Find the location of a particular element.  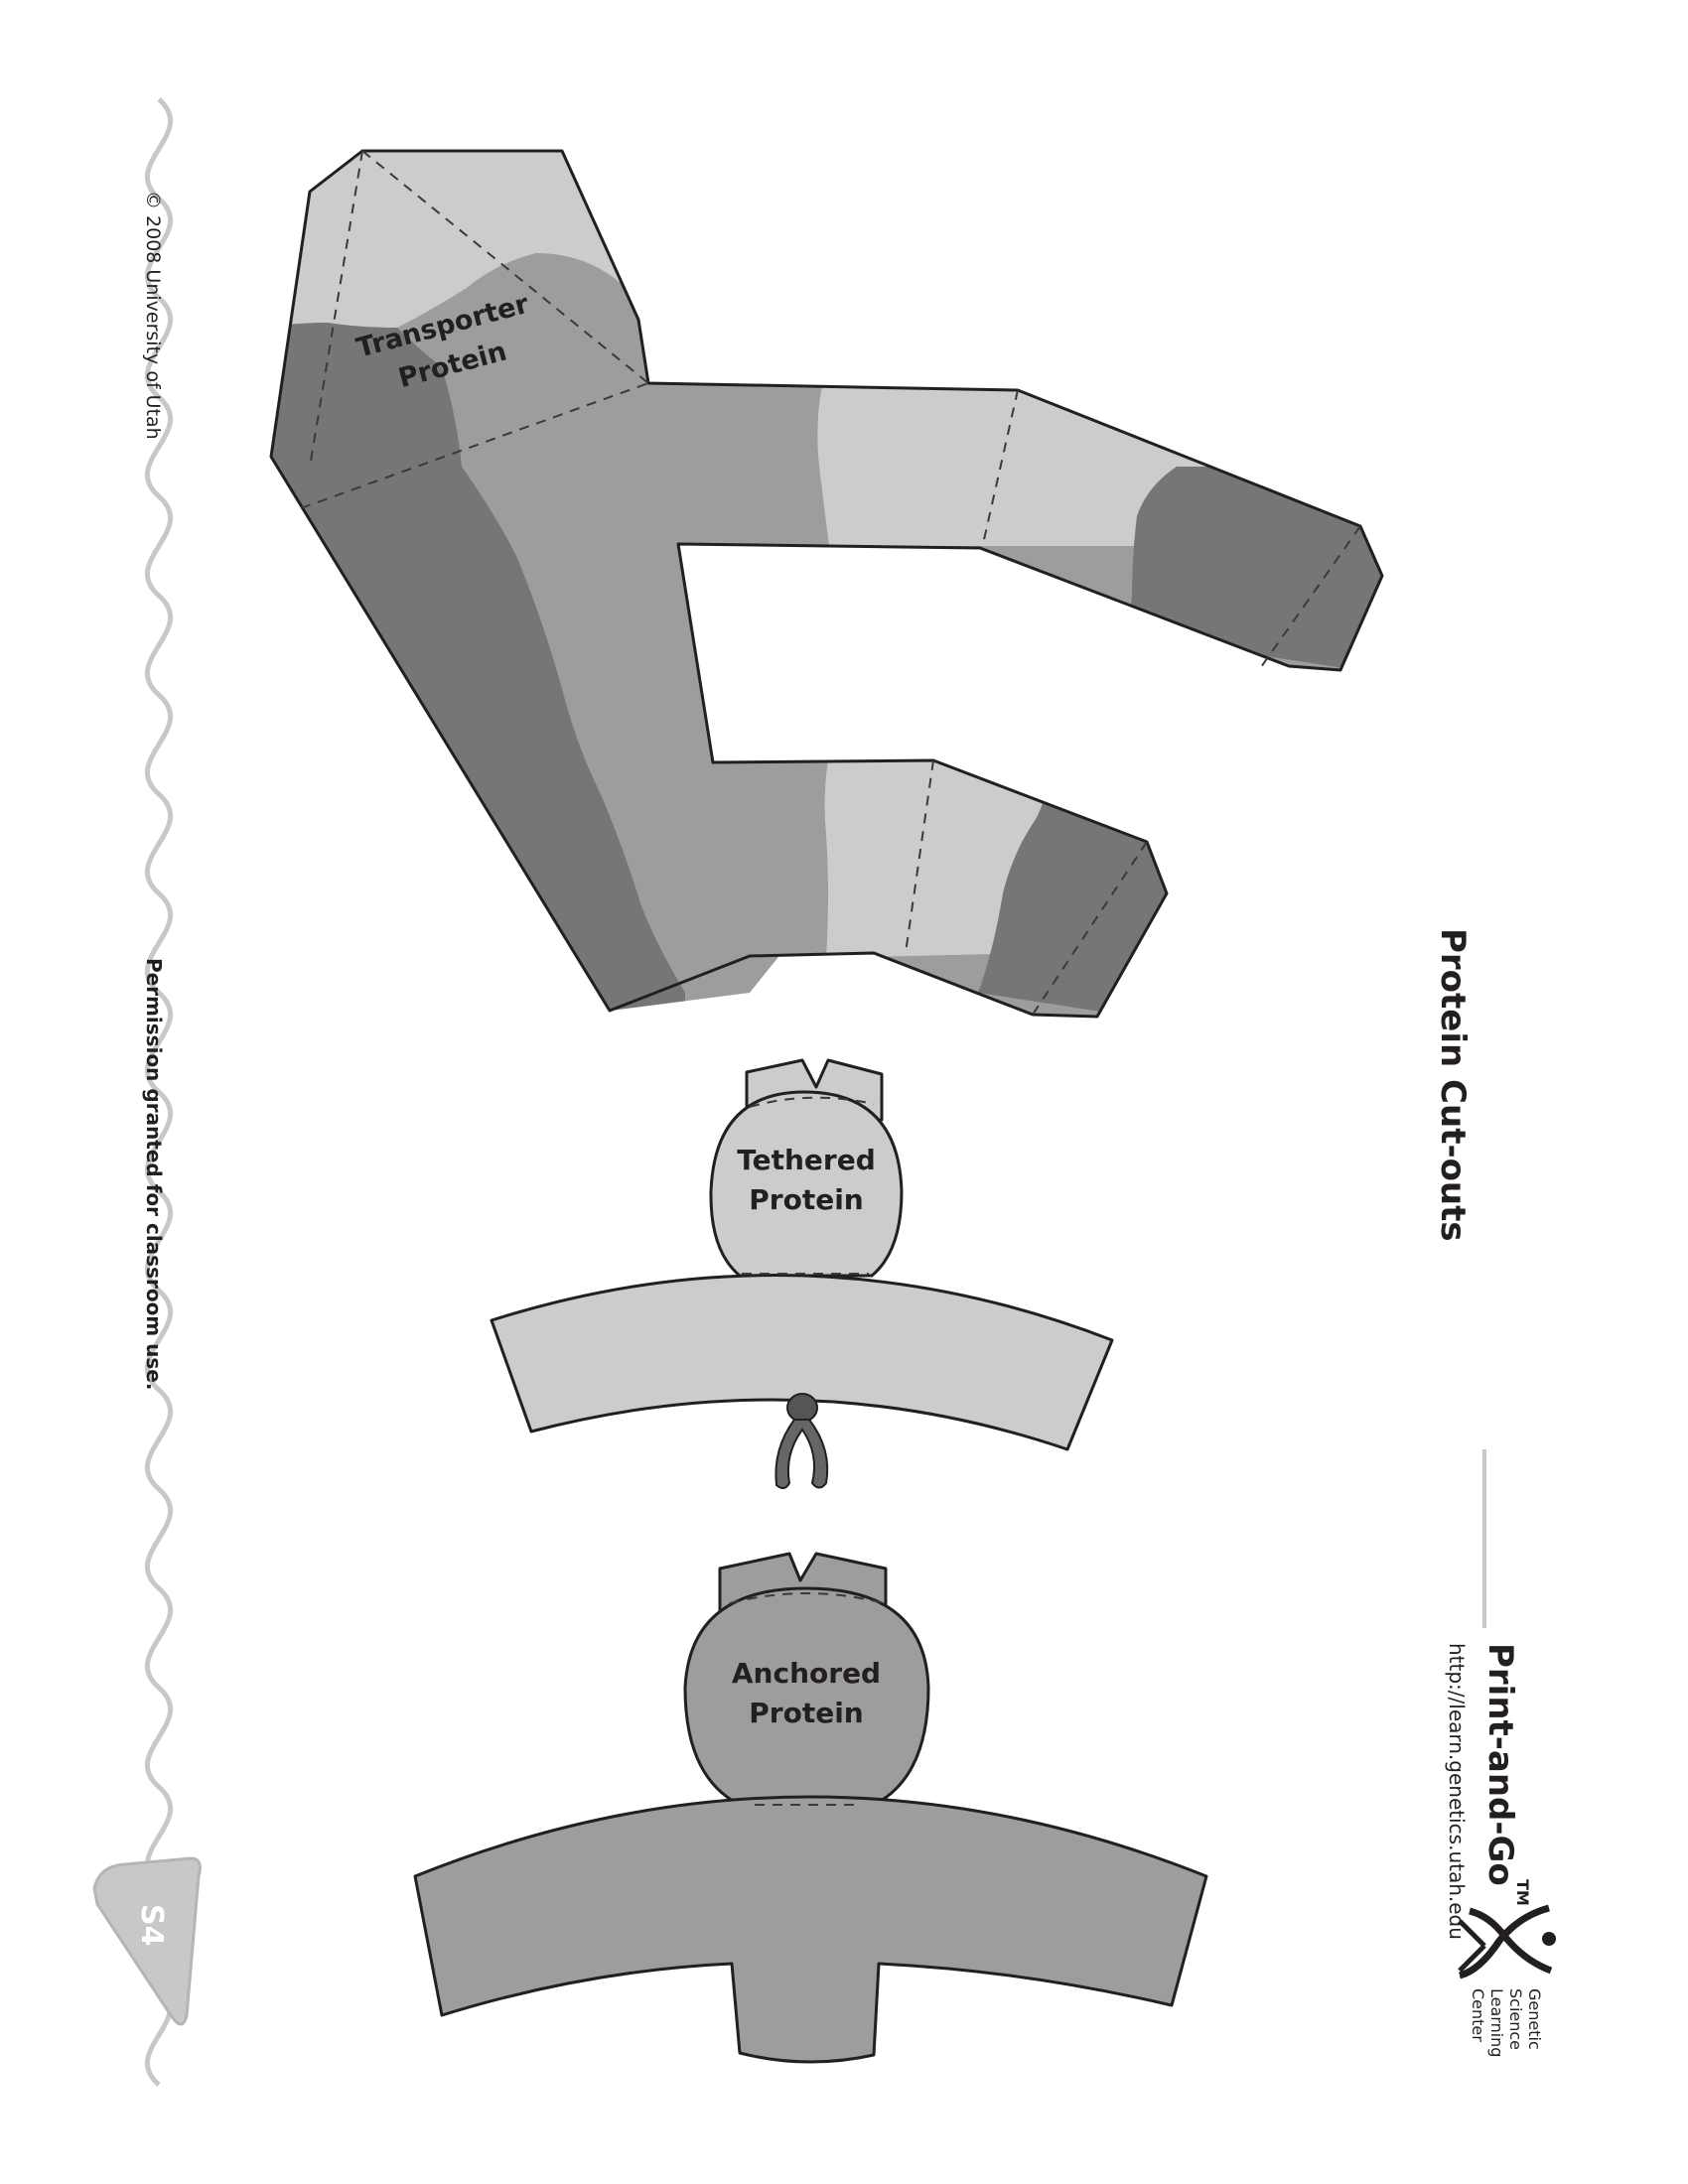

dna-figure-icon is located at coordinates (1507, 1941).